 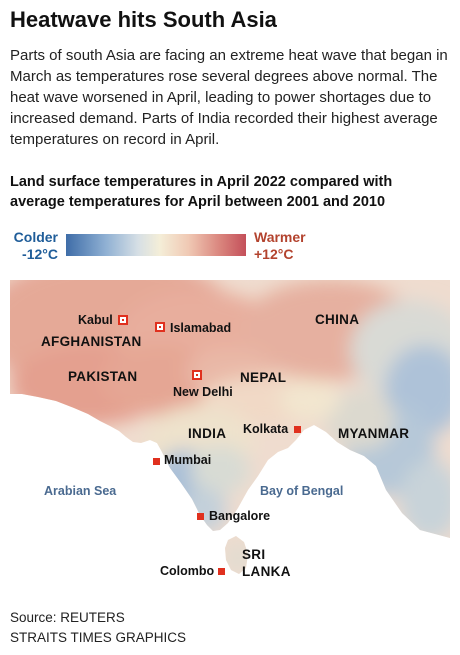 What do you see at coordinates (374, 433) in the screenshot?
I see `country-label-myanmar: MYANMAR` at bounding box center [374, 433].